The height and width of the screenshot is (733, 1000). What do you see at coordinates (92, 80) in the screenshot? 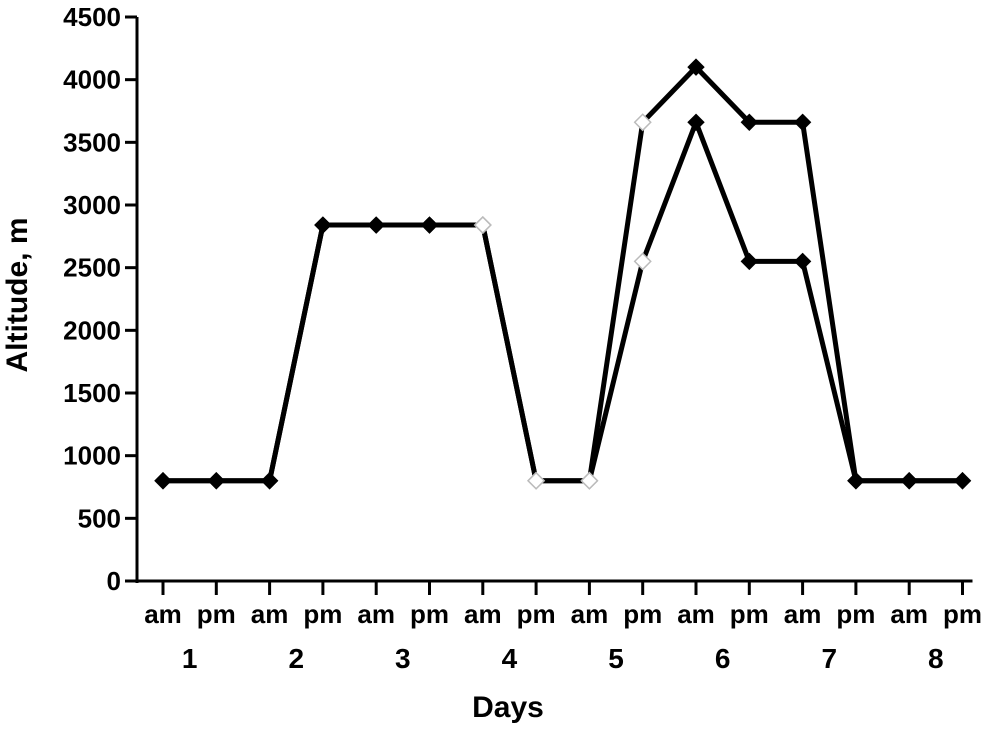
I see `y-tick-label: 4000` at bounding box center [92, 80].